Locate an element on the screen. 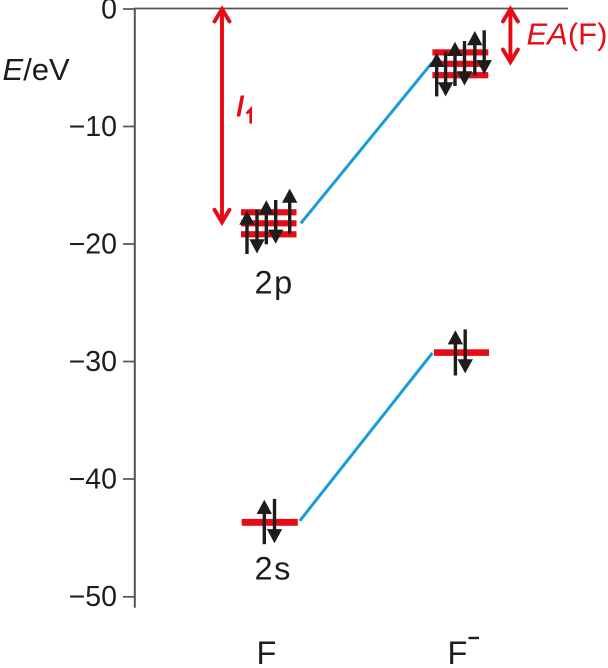  svg-text: −40 is located at coordinates (93, 479).